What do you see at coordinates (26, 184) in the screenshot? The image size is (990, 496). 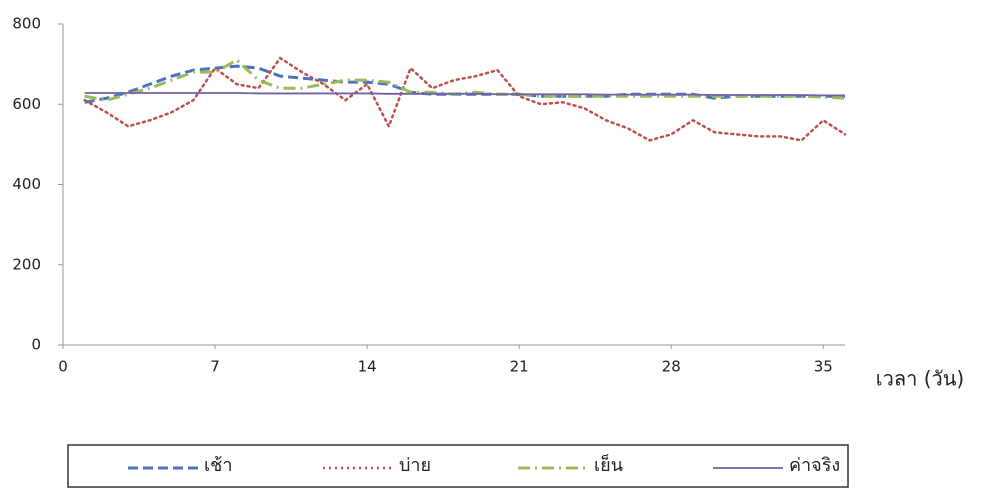 I see `y-tick-label: 400` at bounding box center [26, 184].